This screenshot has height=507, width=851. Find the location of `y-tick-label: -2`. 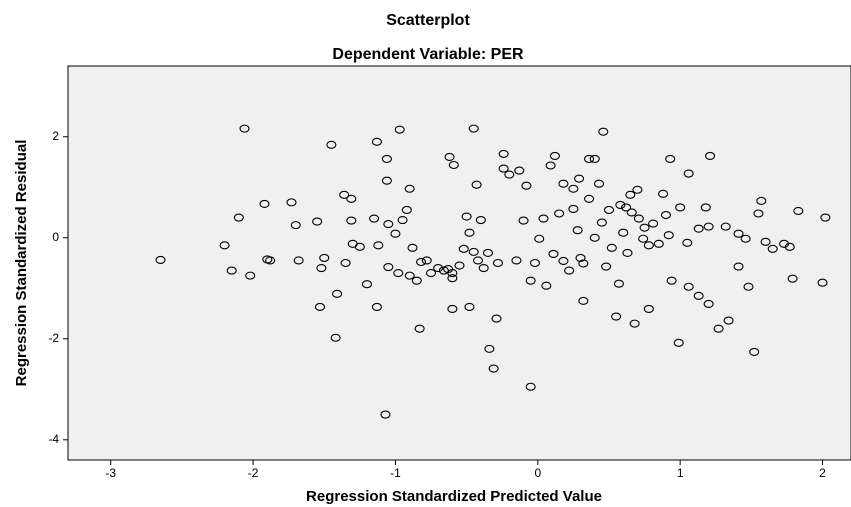

y-tick-label: -2 is located at coordinates (53, 338).